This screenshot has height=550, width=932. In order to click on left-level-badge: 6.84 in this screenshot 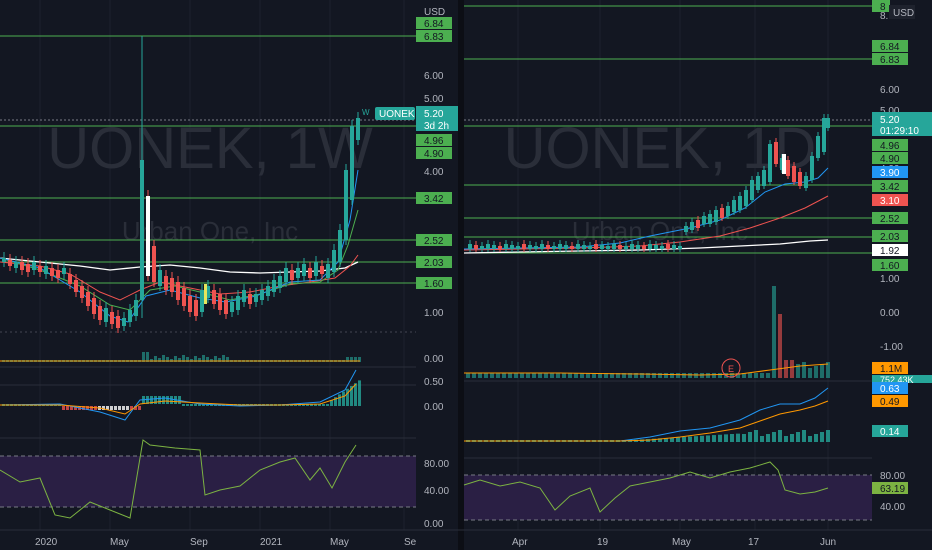, I will do `click(434, 24)`.